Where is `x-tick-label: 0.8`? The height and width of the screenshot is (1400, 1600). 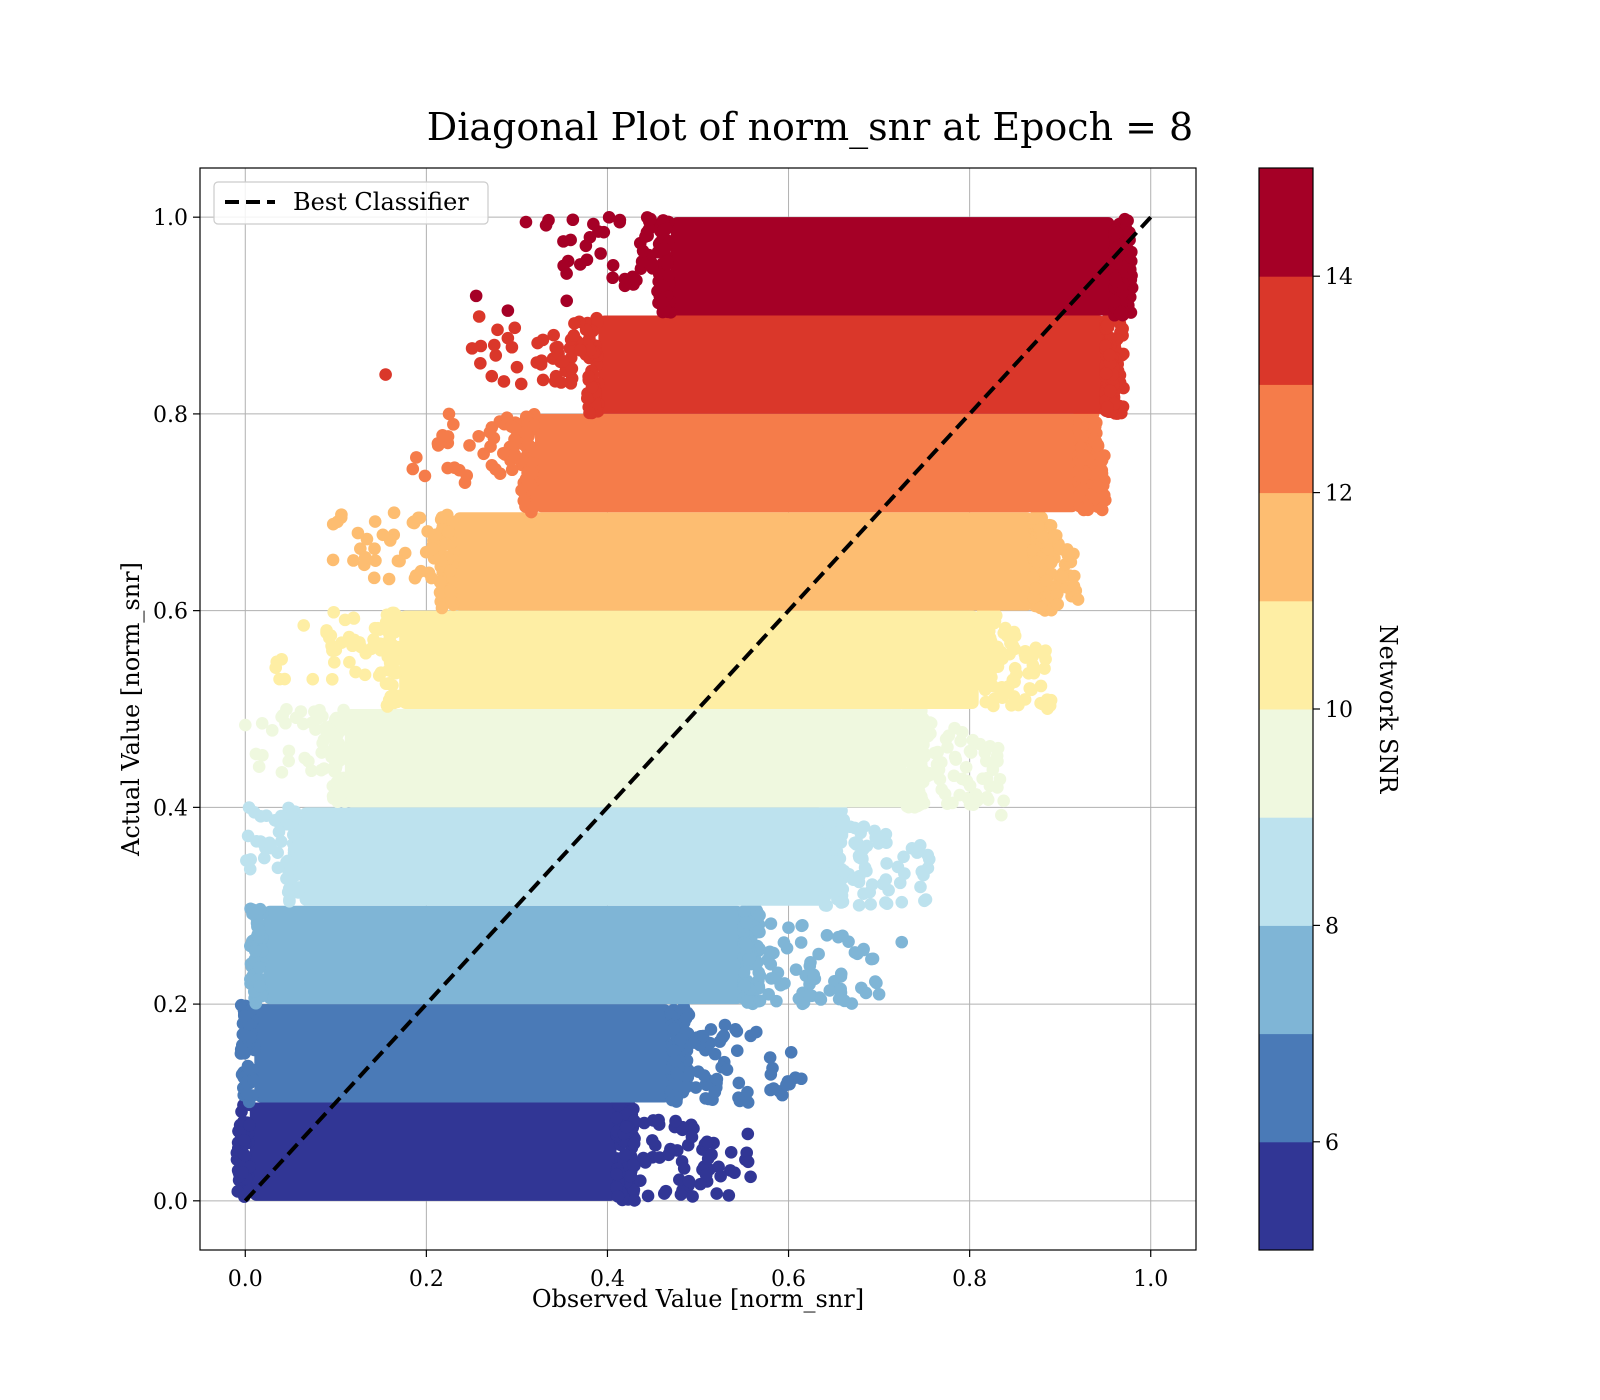 x-tick-label: 0.8 is located at coordinates (969, 1279).